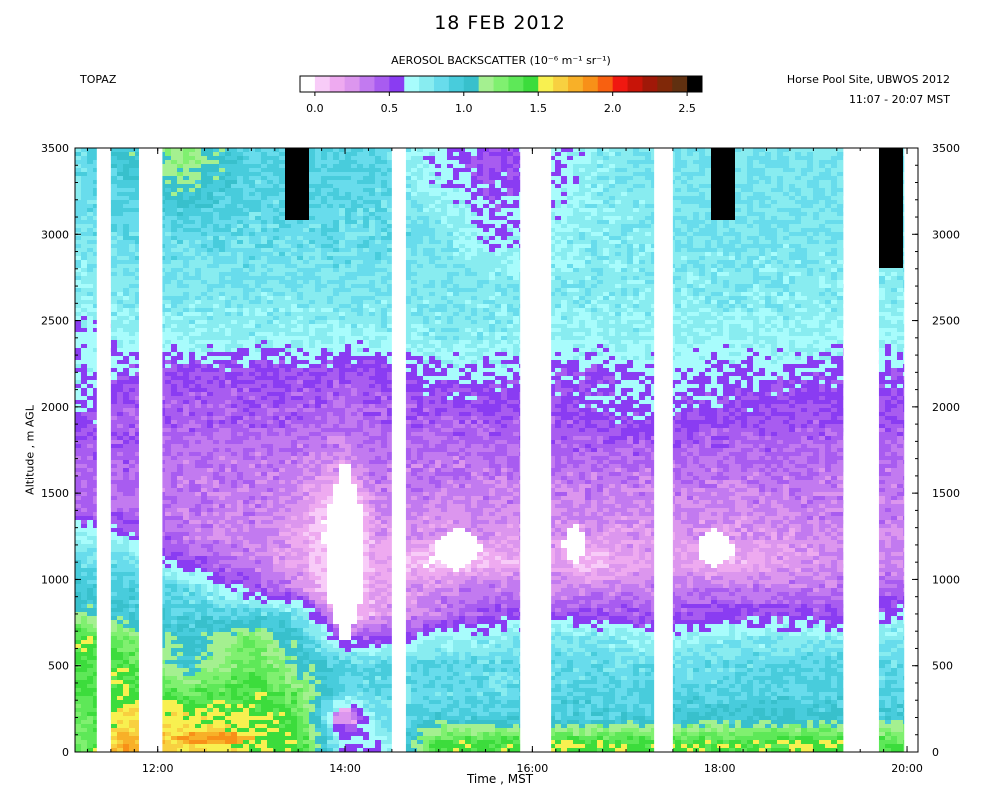 This screenshot has width=1000, height=800. Describe the element at coordinates (605, 84) in the screenshot. I see `colorbar-swatch` at that location.